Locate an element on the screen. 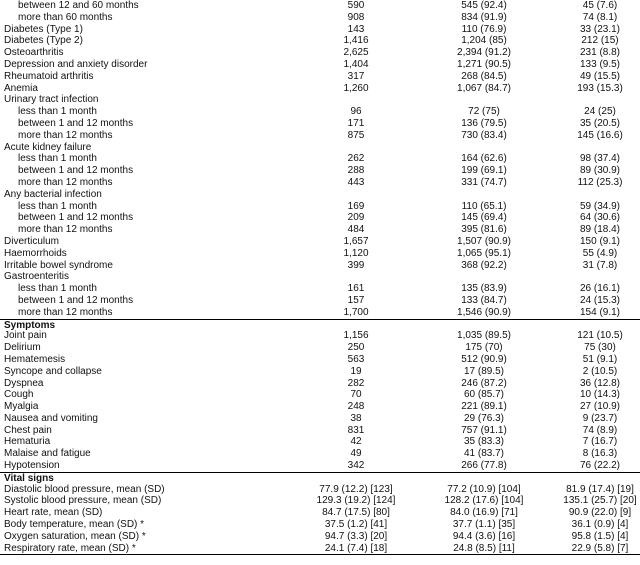 The image size is (640, 565). cell: 590 is located at coordinates (356, 5).